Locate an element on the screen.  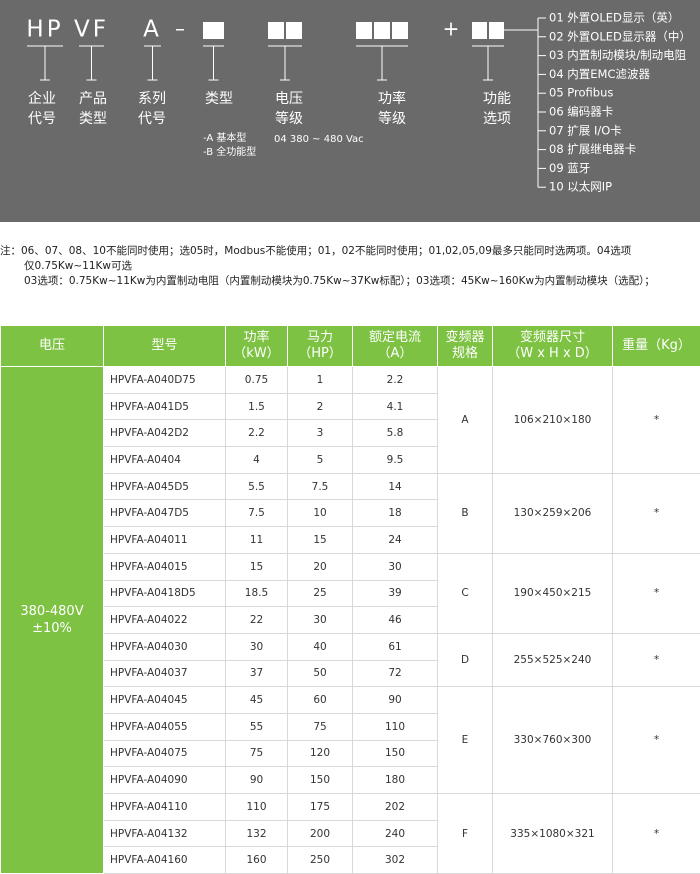
value-cell: 200 is located at coordinates (320, 833).